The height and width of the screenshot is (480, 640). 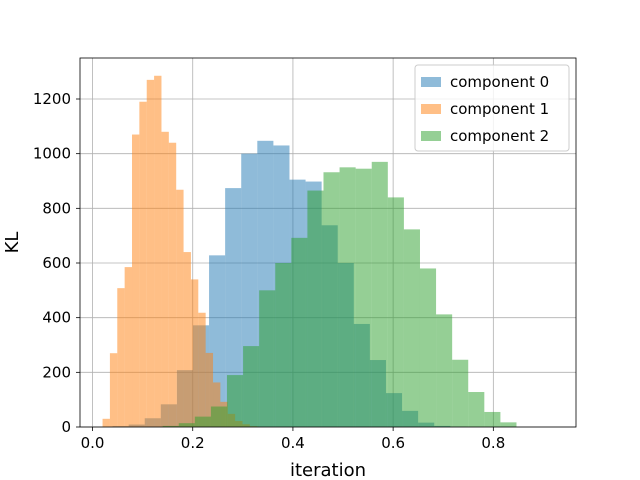 What do you see at coordinates (93, 443) in the screenshot?
I see `x-tick-label: 0.0` at bounding box center [93, 443].